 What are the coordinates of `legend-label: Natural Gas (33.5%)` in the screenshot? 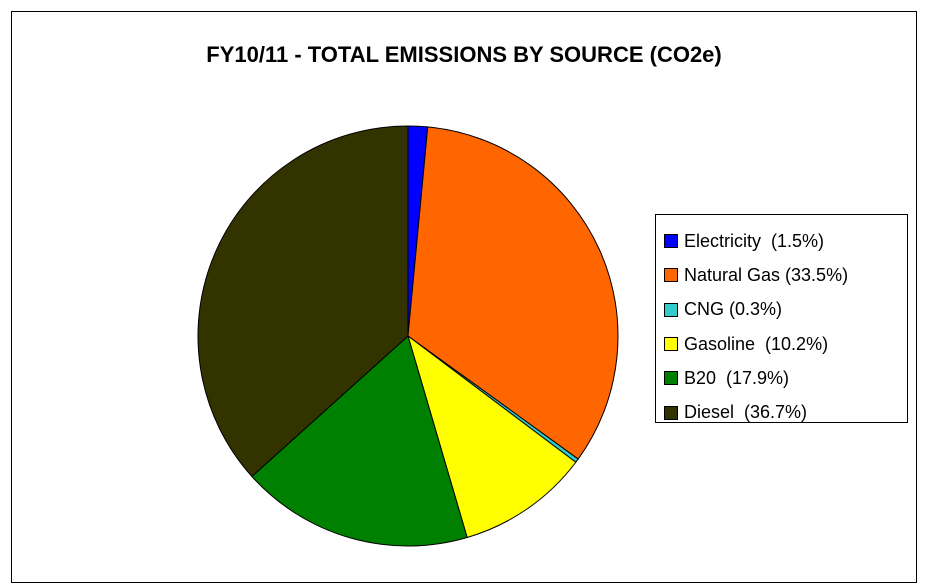 It's located at (766, 274).